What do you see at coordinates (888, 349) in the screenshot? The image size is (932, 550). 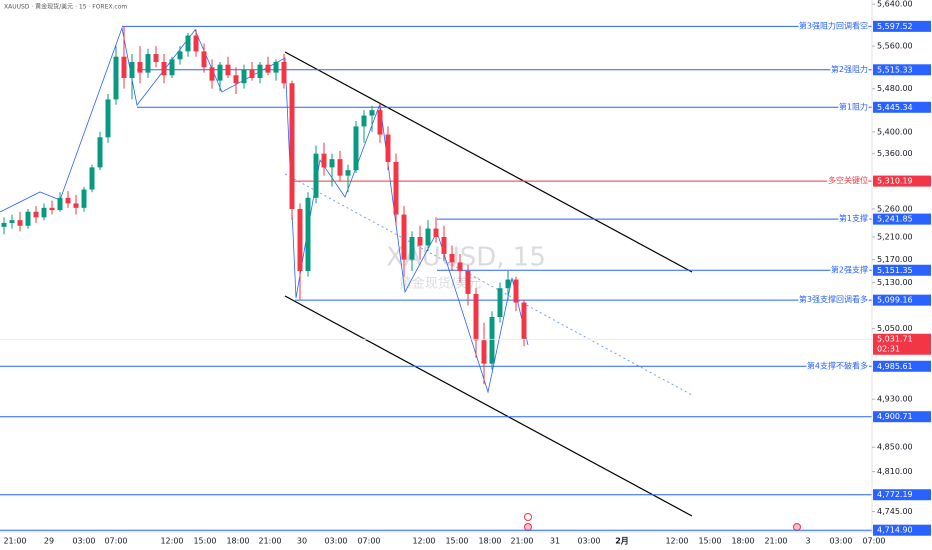 I see `countdown: 02:31` at bounding box center [888, 349].